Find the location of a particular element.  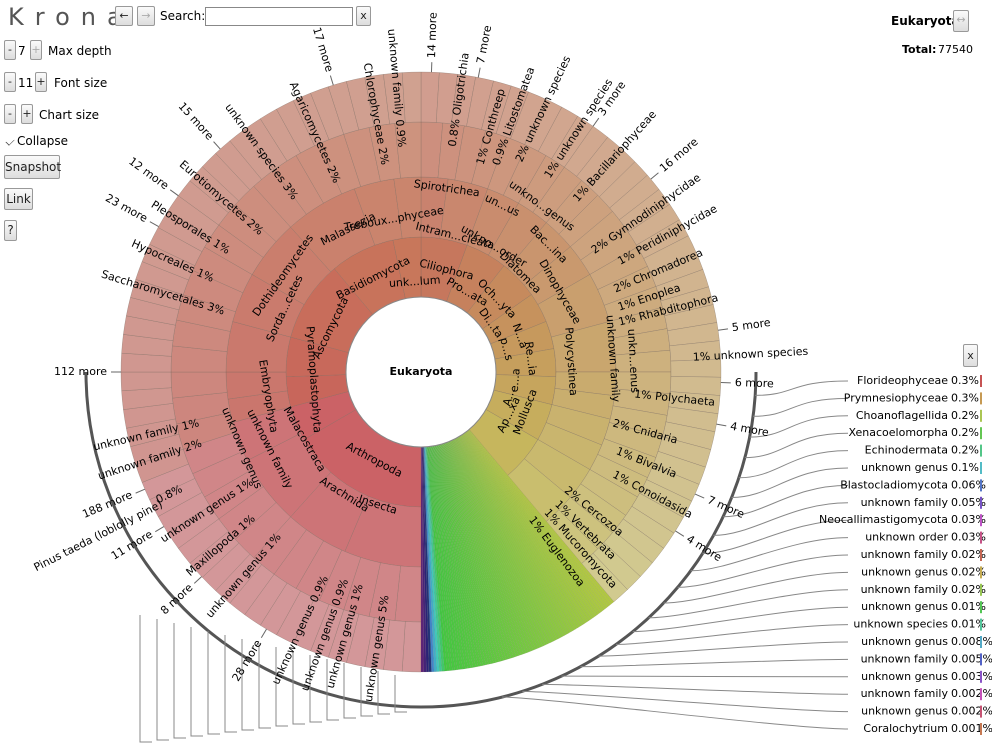

list-percent: 0.3% is located at coordinates (965, 397).